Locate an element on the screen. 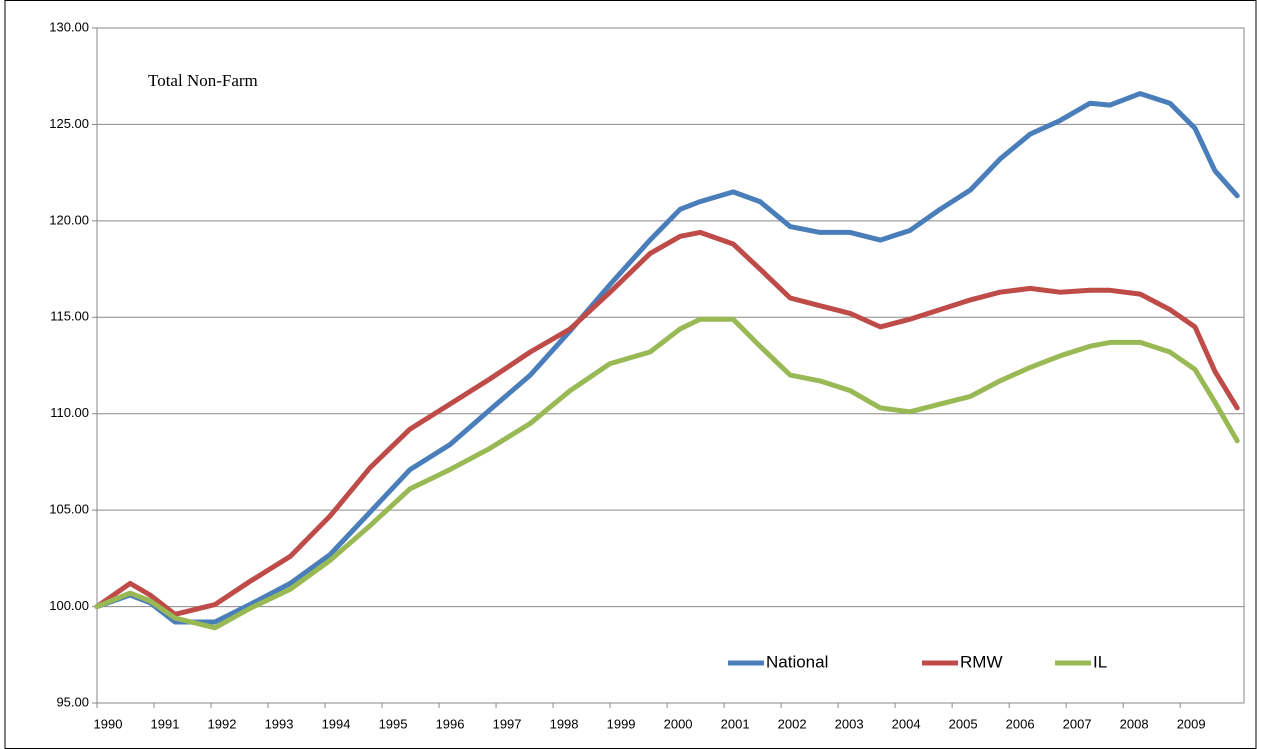 This screenshot has width=1261, height=749. y-tick-label: 120.00 is located at coordinates (69, 219).